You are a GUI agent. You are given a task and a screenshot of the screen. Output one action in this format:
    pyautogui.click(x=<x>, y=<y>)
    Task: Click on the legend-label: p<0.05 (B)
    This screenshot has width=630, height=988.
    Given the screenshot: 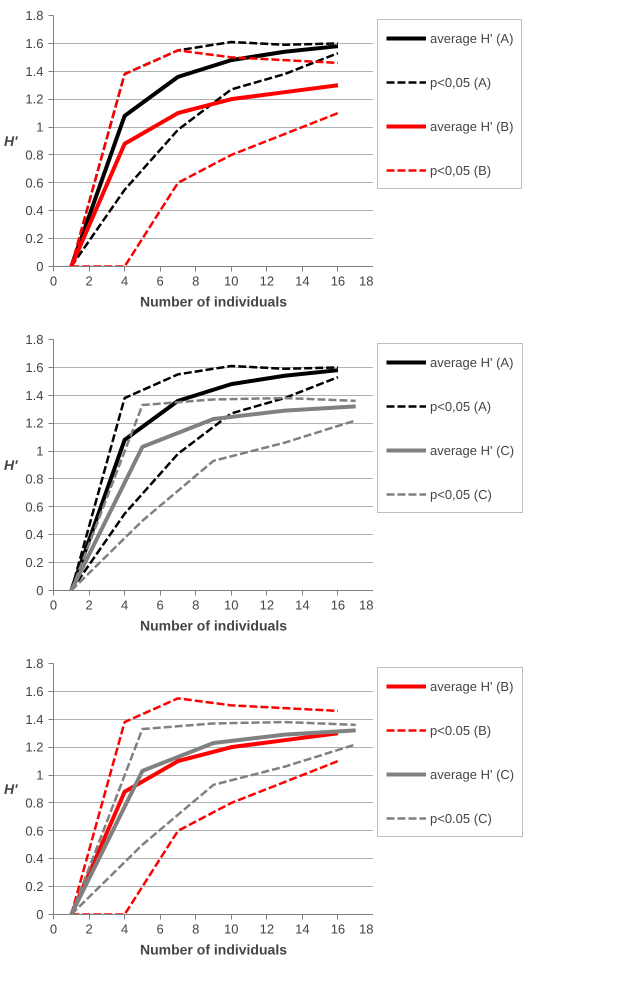 What is the action you would take?
    pyautogui.click(x=461, y=730)
    